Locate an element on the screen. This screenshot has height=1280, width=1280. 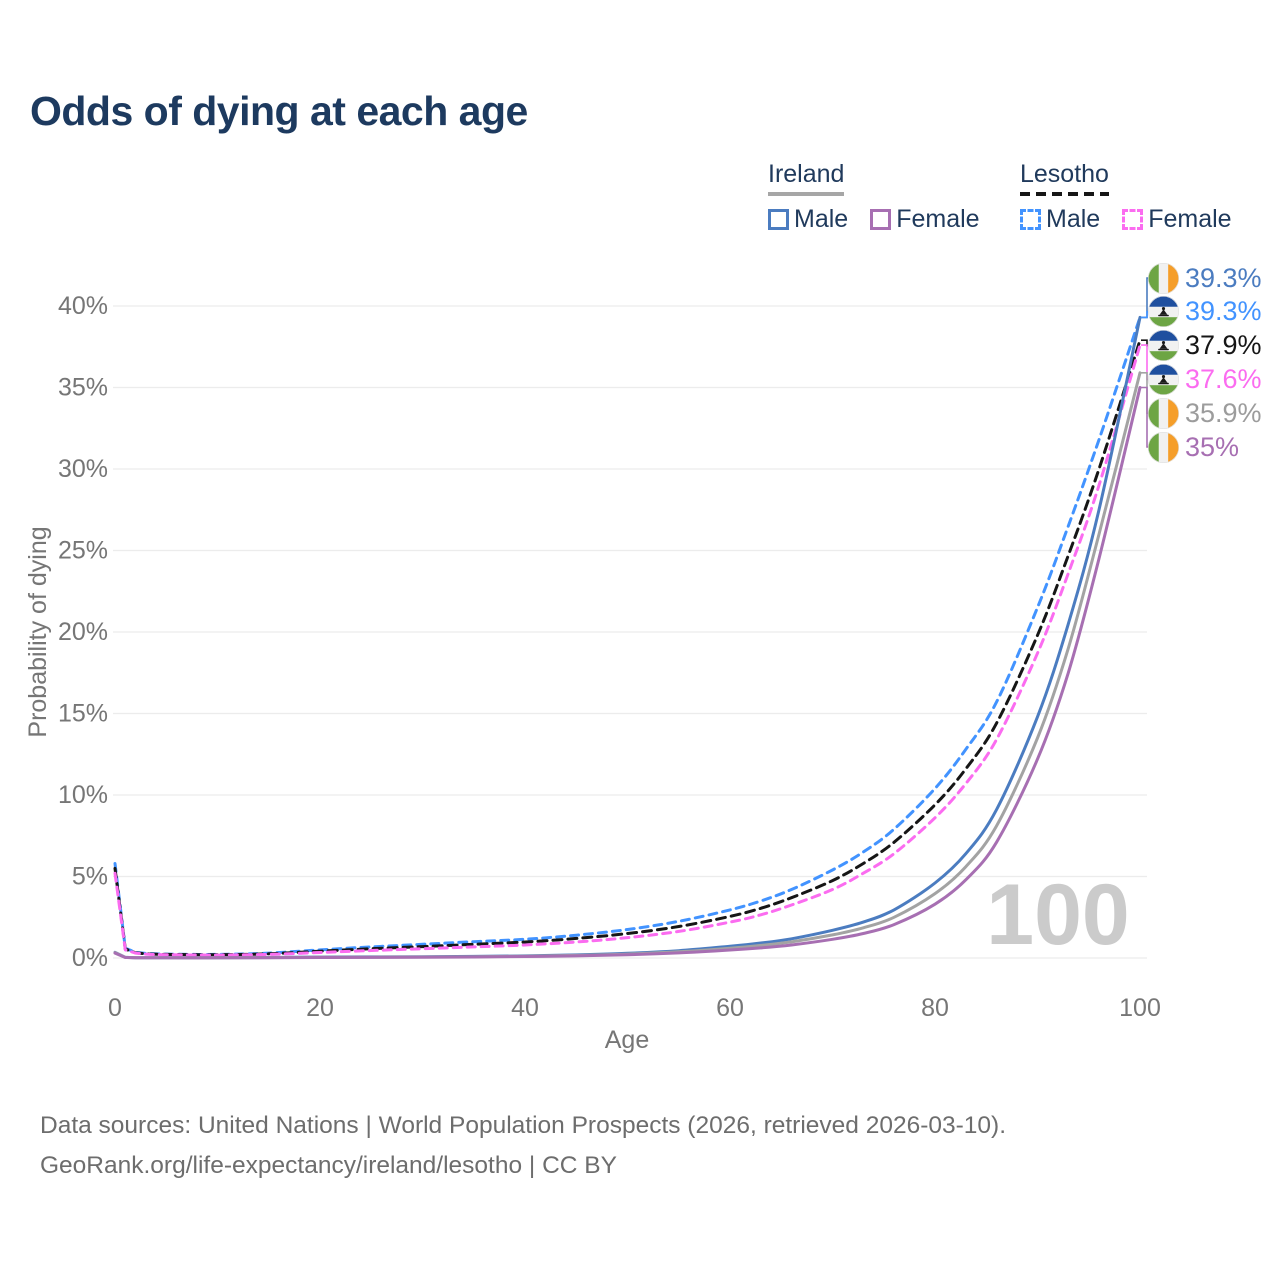
end-value: 37.9% is located at coordinates (1223, 345).